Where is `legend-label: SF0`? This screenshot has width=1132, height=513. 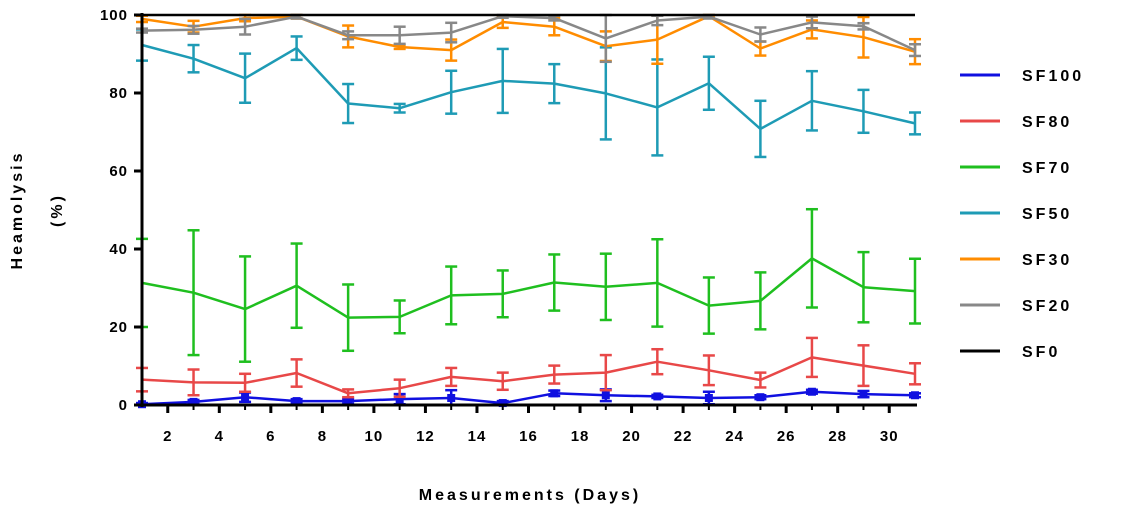 legend-label: SF0 is located at coordinates (1041, 352).